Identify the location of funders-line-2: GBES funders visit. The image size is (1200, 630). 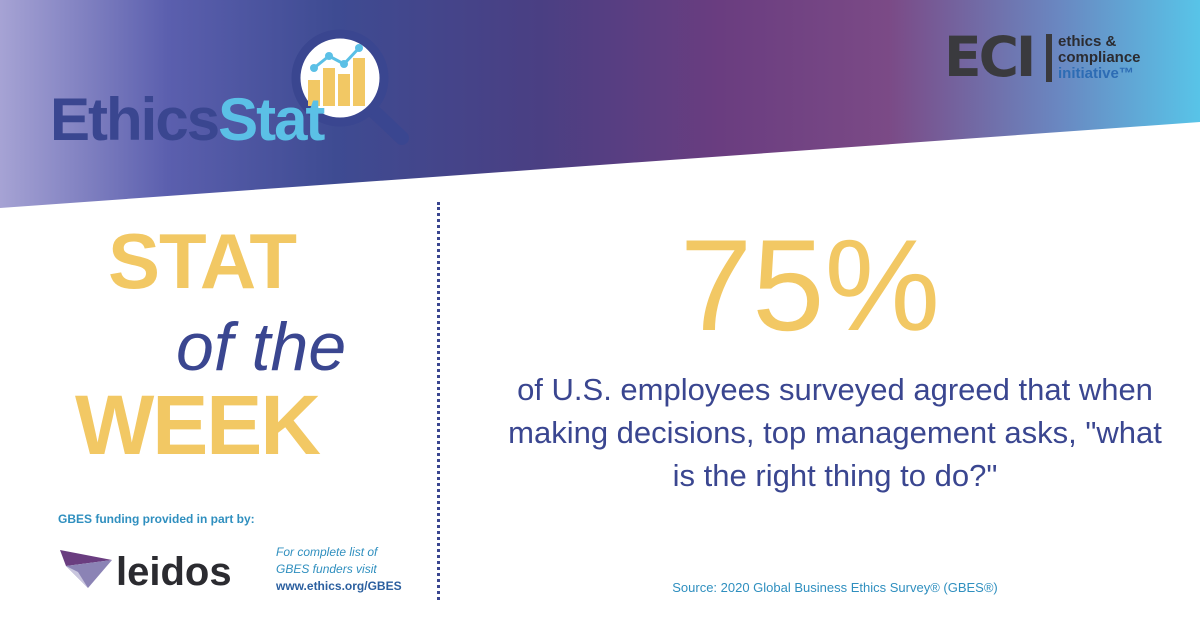
(326, 569).